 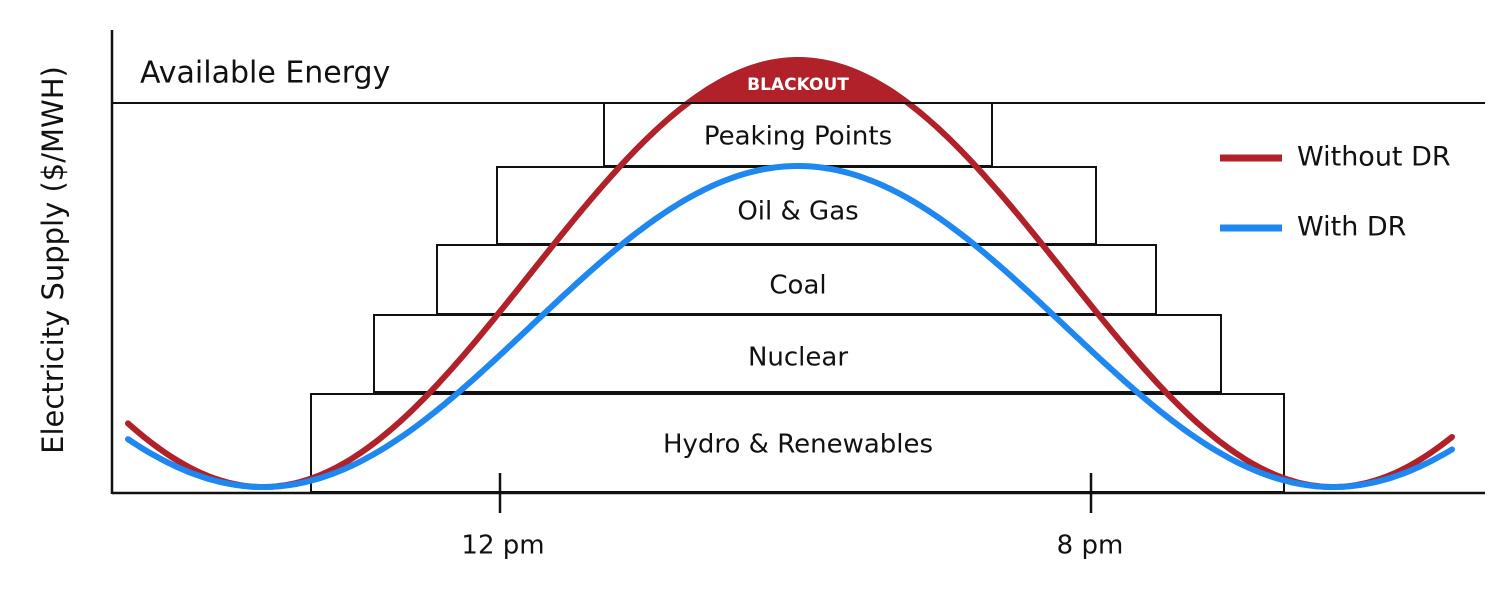 What do you see at coordinates (797, 286) in the screenshot?
I see `block-label: Coal` at bounding box center [797, 286].